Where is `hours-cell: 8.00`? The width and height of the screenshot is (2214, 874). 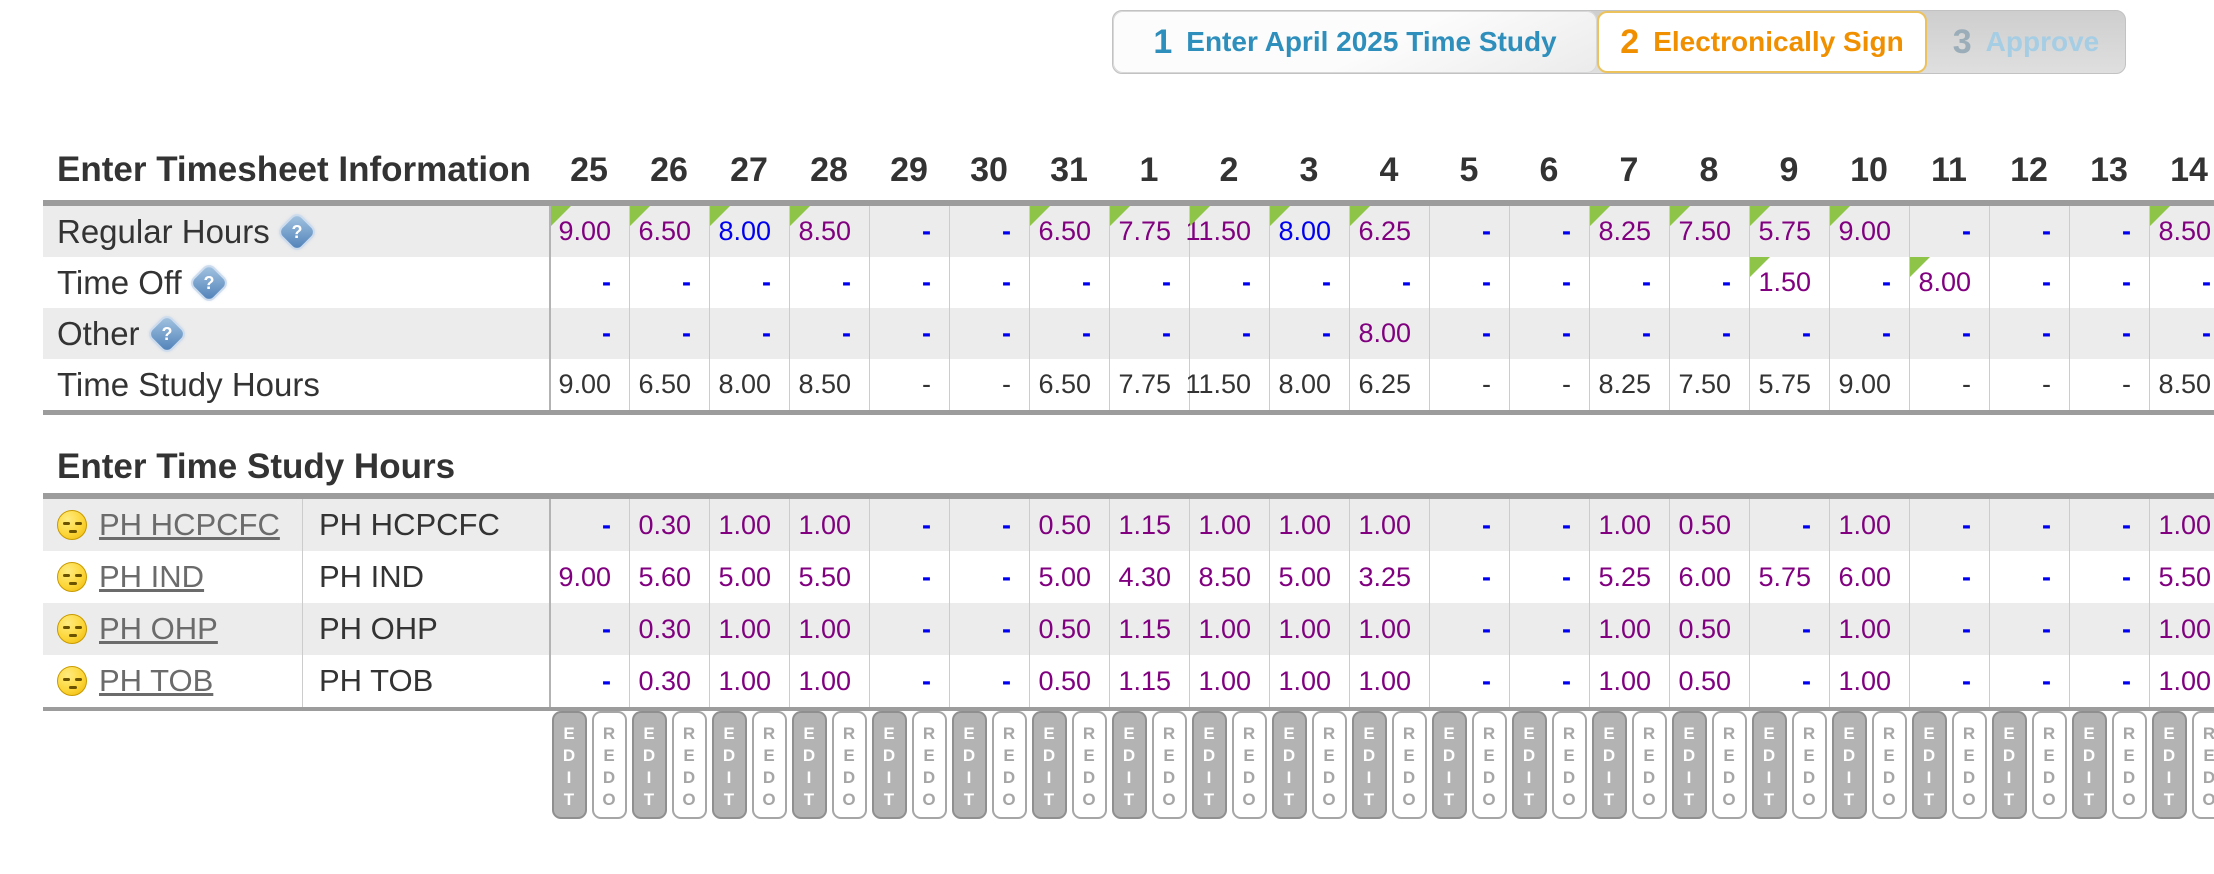
hours-cell: 8.00 is located at coordinates (1309, 384).